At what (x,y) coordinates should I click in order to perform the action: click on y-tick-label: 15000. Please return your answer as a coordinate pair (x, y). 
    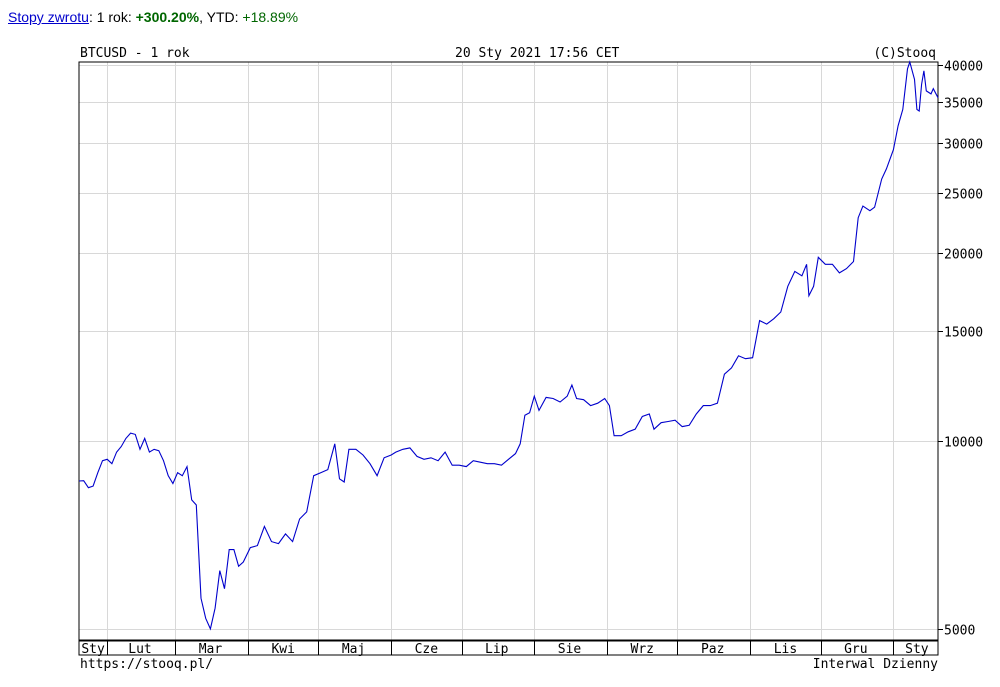
    Looking at the image, I should click on (963, 333).